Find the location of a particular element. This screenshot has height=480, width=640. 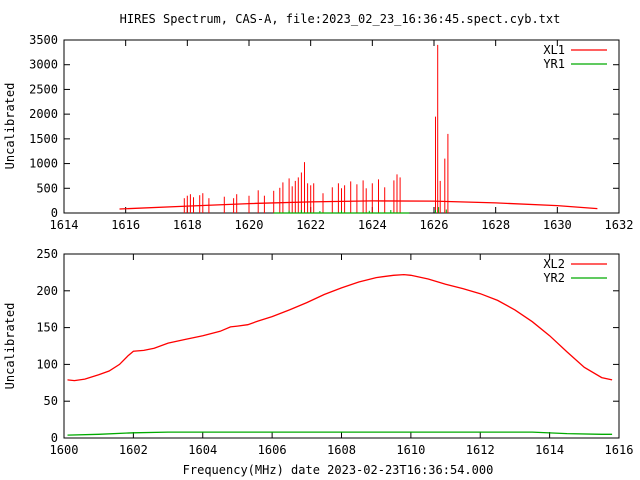

x-tick-label: 1608 is located at coordinates (341, 450).